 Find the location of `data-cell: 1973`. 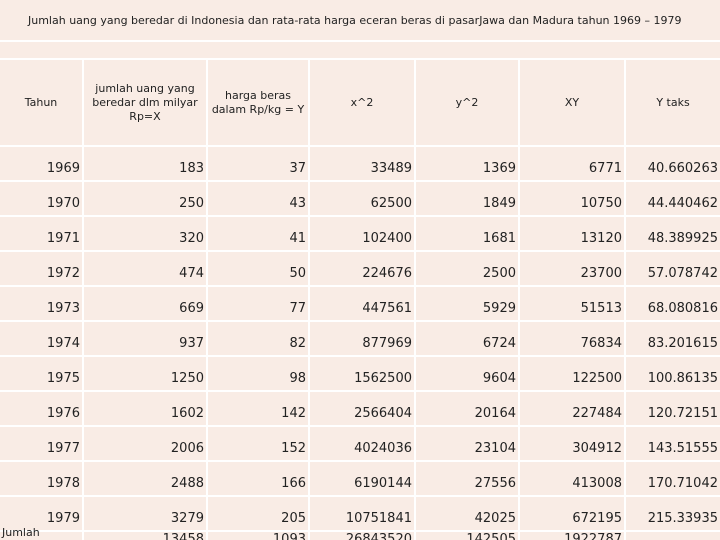

data-cell: 1973 is located at coordinates (41, 303).